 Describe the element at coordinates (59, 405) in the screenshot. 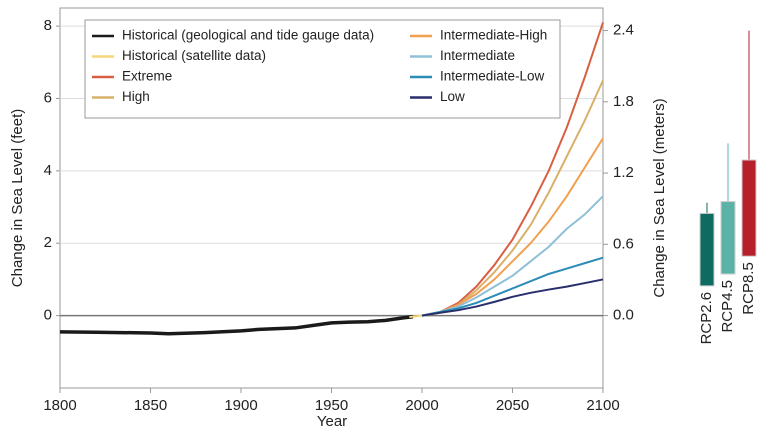

I see `x-tick-label: 1800` at that location.